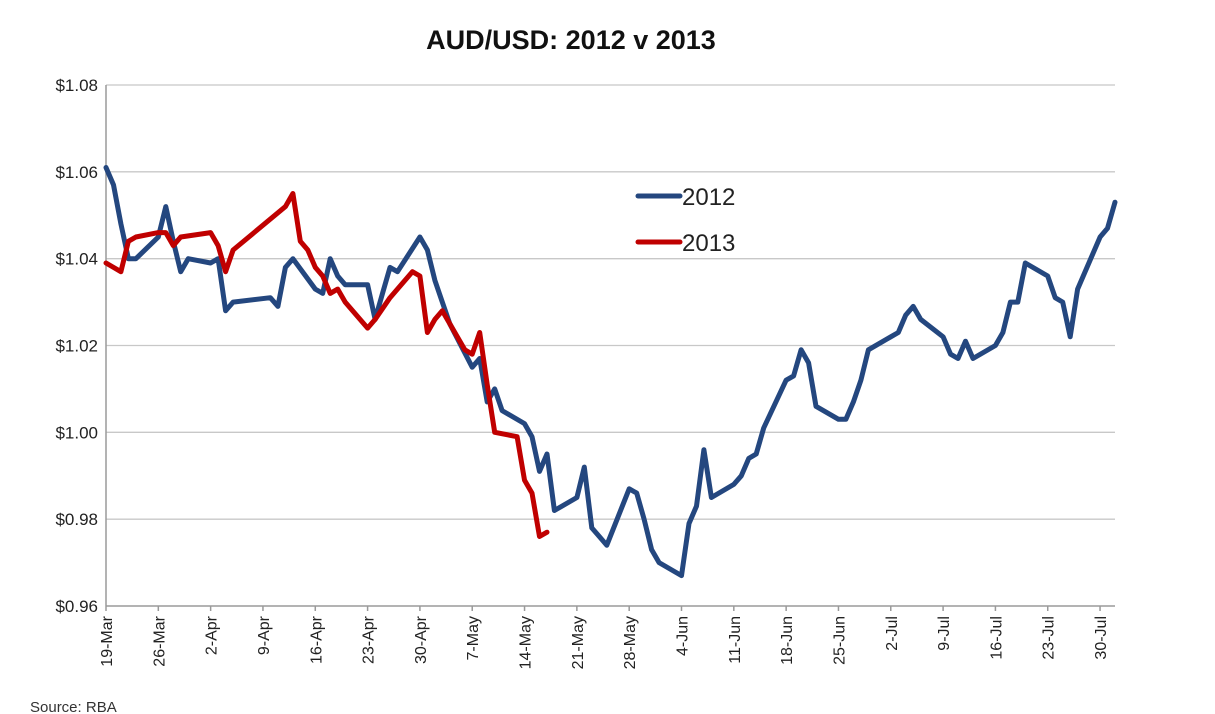 This screenshot has height=714, width=1215. I want to click on legend-label-2013: 2013, so click(708, 243).